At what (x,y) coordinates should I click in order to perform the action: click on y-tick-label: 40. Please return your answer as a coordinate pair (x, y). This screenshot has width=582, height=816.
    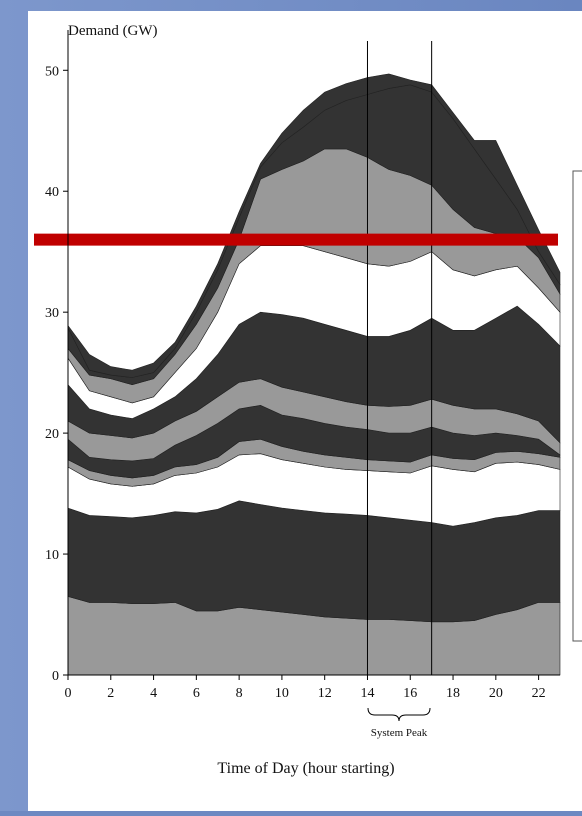
    Looking at the image, I should click on (52, 192).